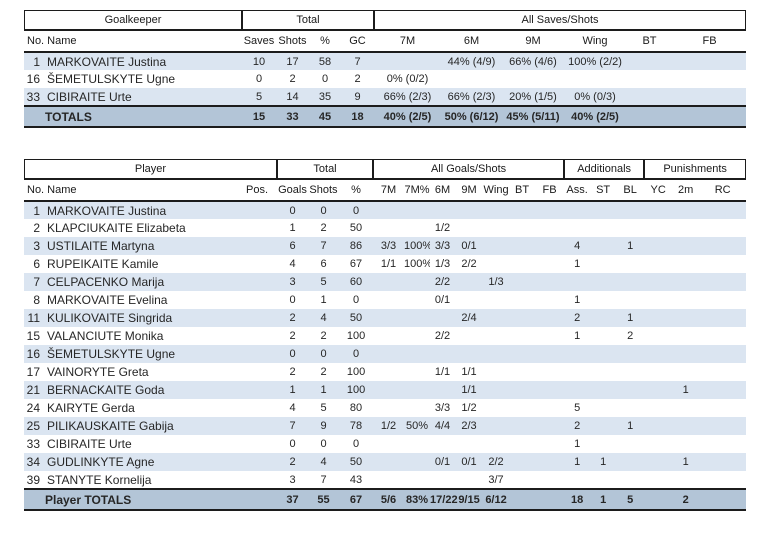  Describe the element at coordinates (292, 444) in the screenshot. I see `cell-goals: 0` at that location.